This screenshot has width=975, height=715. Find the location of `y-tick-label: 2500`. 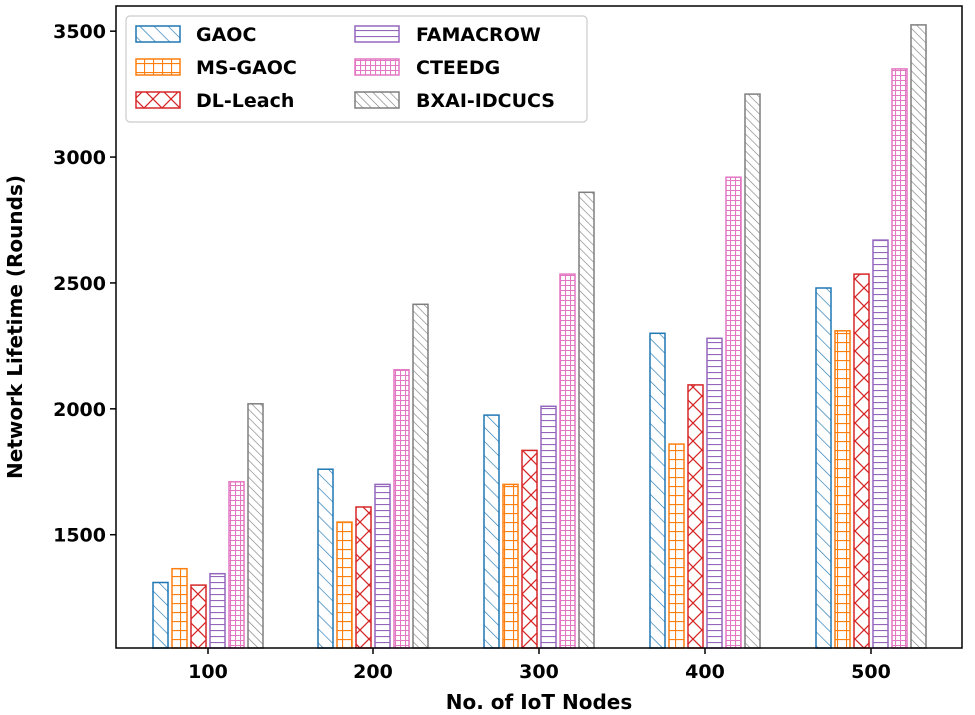

y-tick-label: 2500 is located at coordinates (79, 284).